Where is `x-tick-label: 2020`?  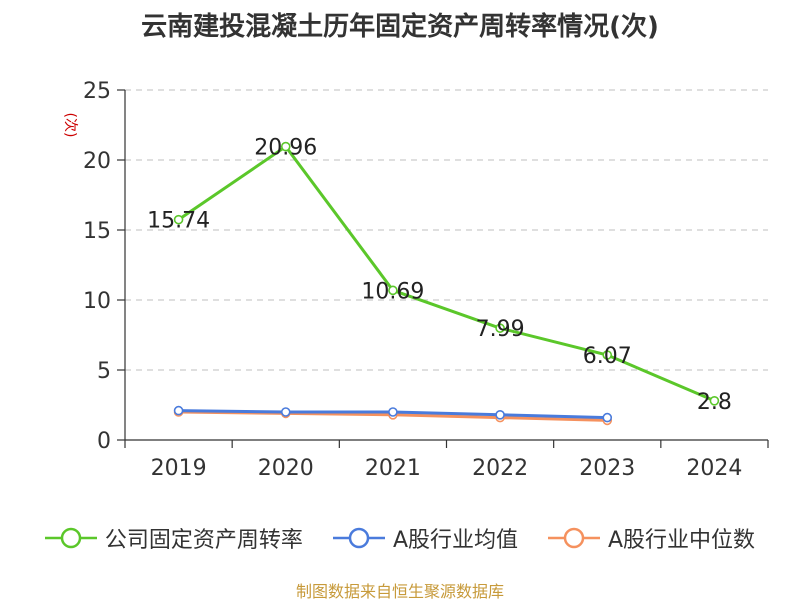 x-tick-label: 2020 is located at coordinates (286, 468).